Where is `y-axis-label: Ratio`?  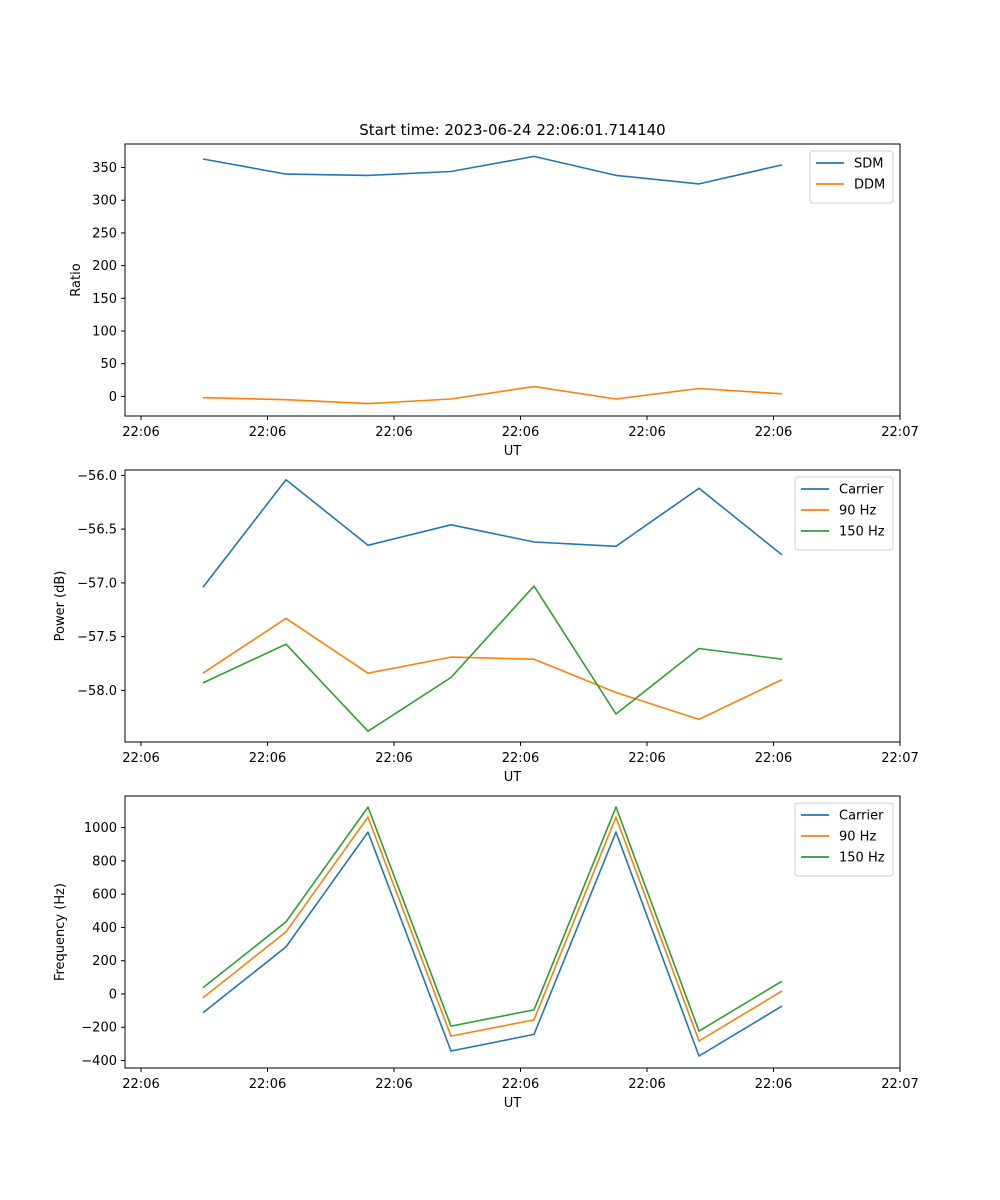
y-axis-label: Ratio is located at coordinates (76, 279).